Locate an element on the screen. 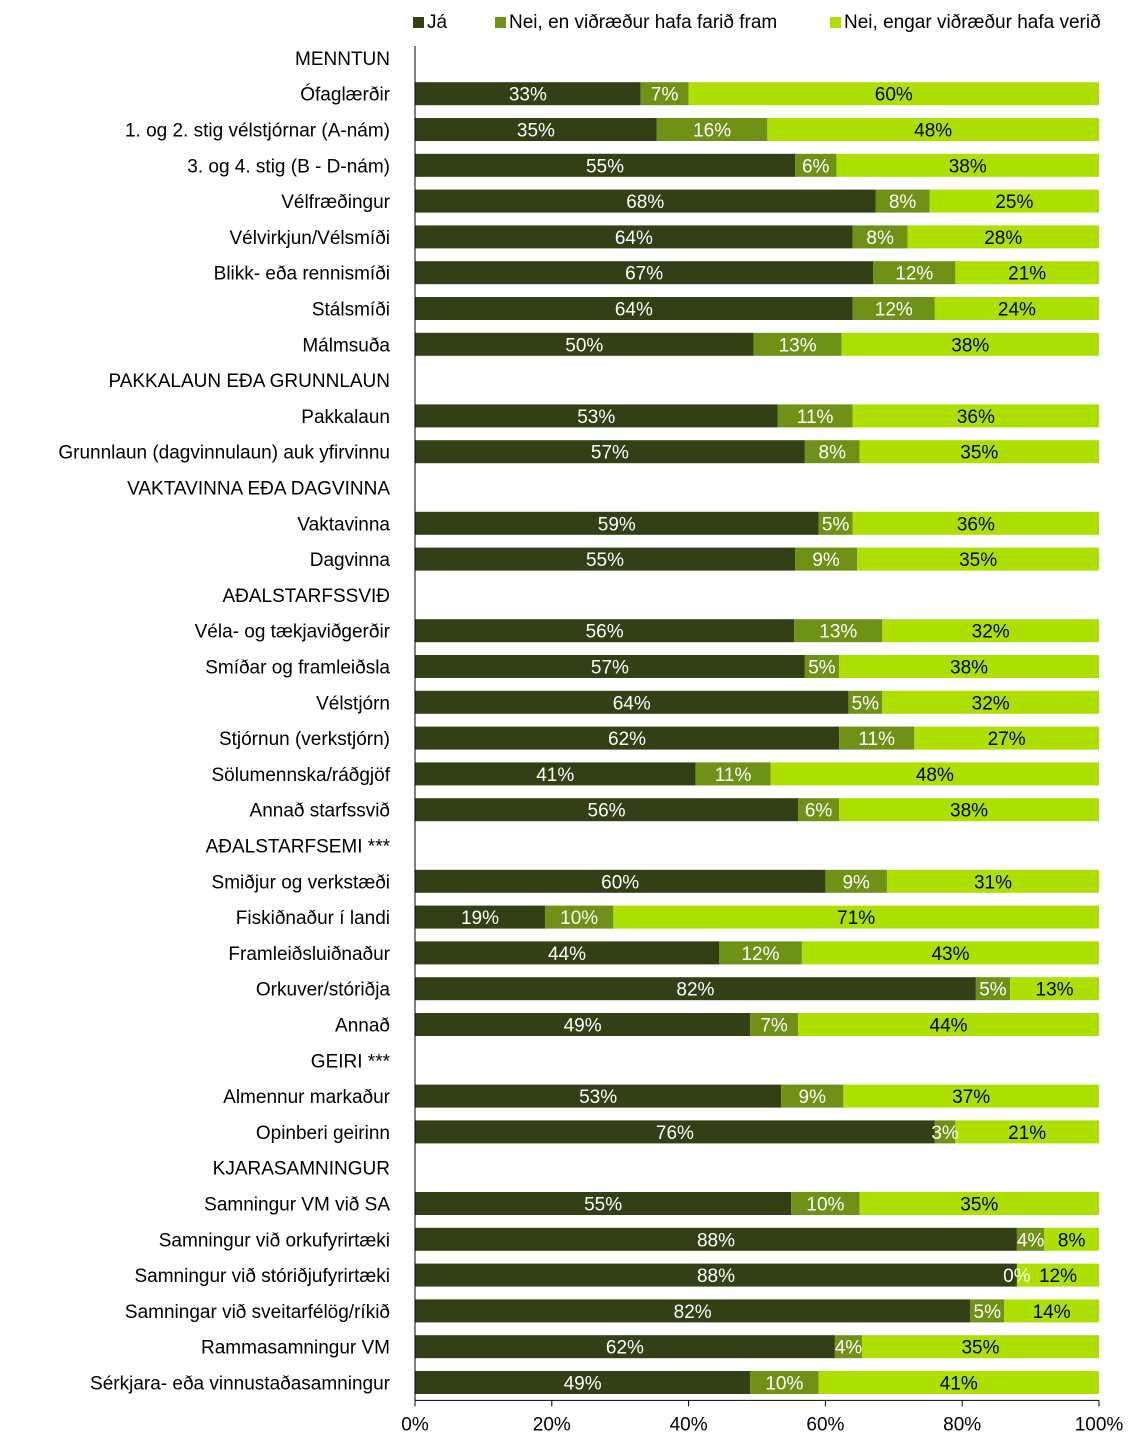  bar-row: Vélvirkjun/Vélsmíði 64% 8% 28% is located at coordinates (664, 237).